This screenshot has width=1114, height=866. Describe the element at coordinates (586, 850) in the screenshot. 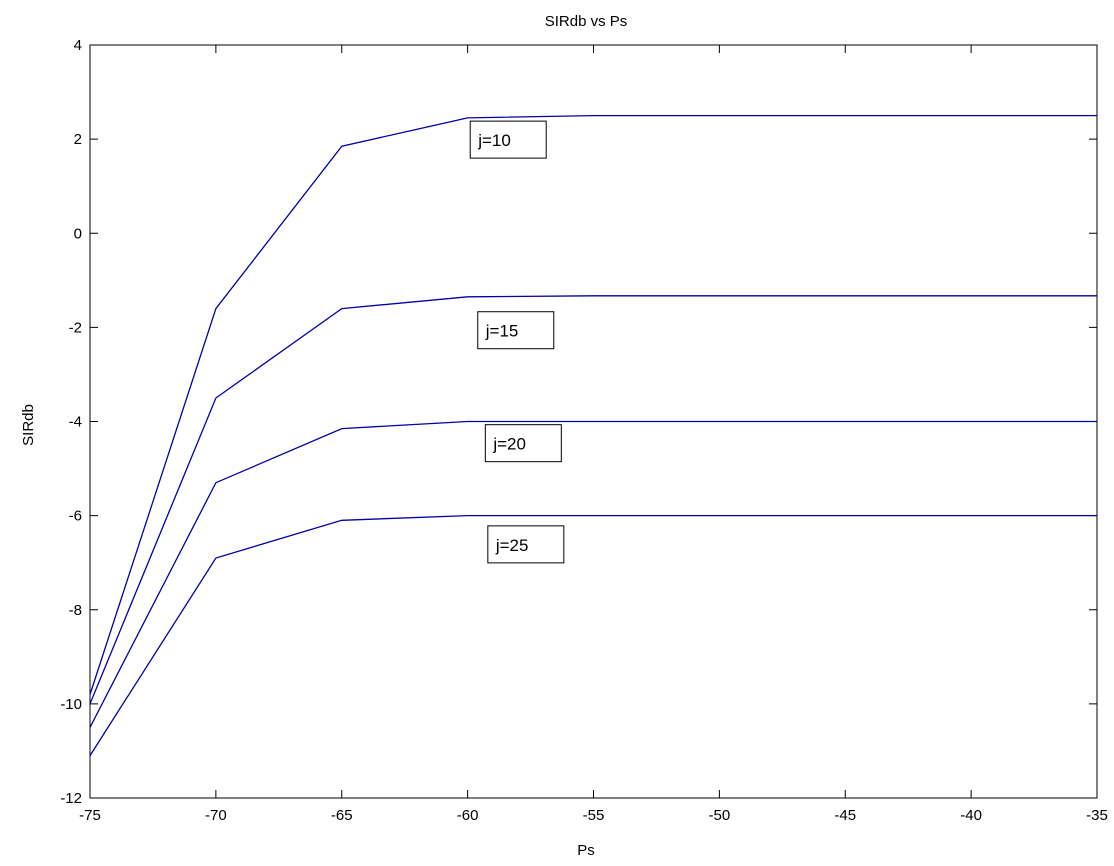

I see `x-axis-label: Ps` at that location.